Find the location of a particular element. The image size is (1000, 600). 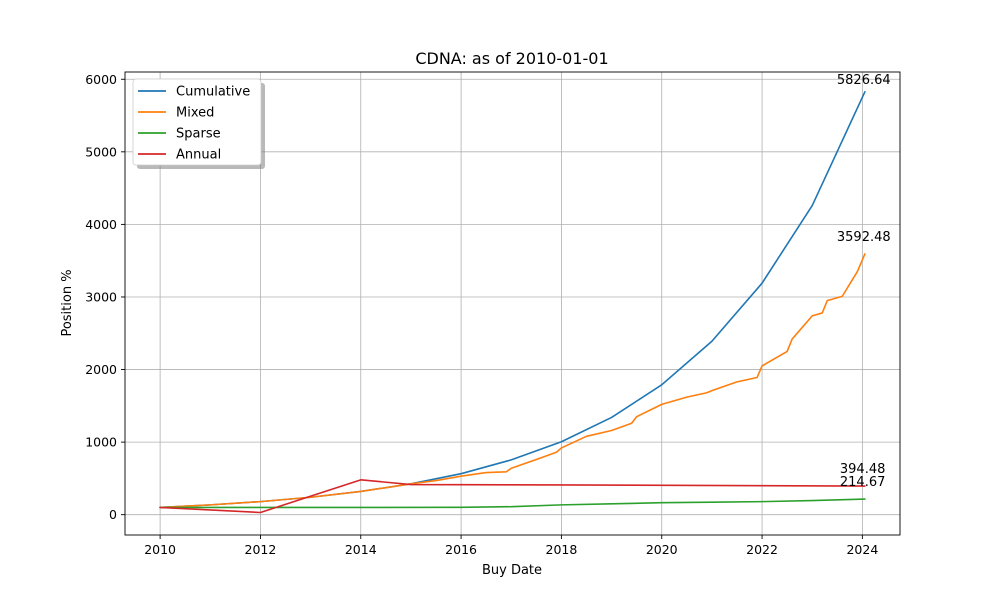

y-tick-label: 0 is located at coordinates (113, 514).